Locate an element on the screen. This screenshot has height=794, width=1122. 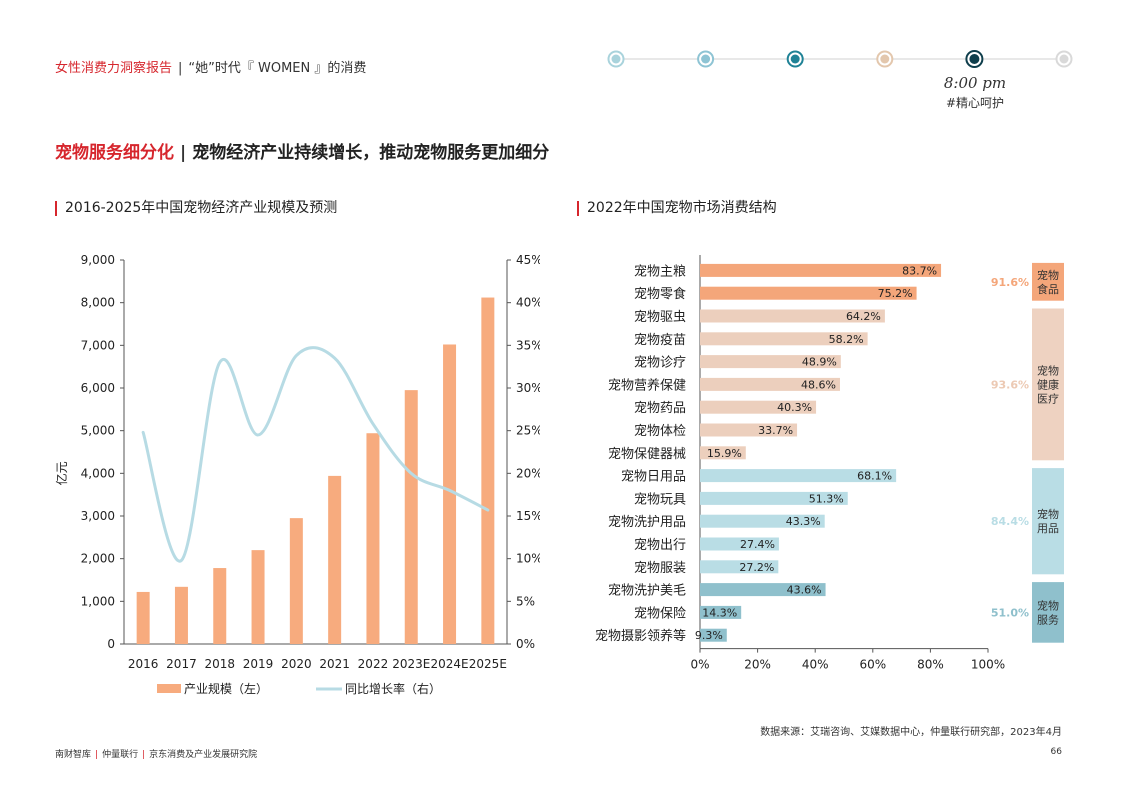
page-number: 66 is located at coordinates (1056, 752).